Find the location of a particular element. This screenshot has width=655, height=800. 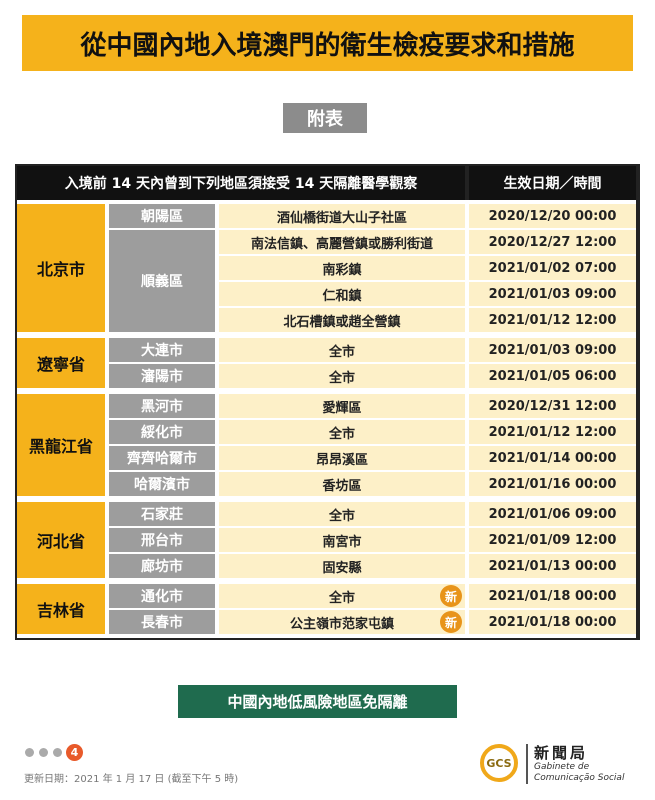

area-cell: 愛輝區 is located at coordinates (342, 406).